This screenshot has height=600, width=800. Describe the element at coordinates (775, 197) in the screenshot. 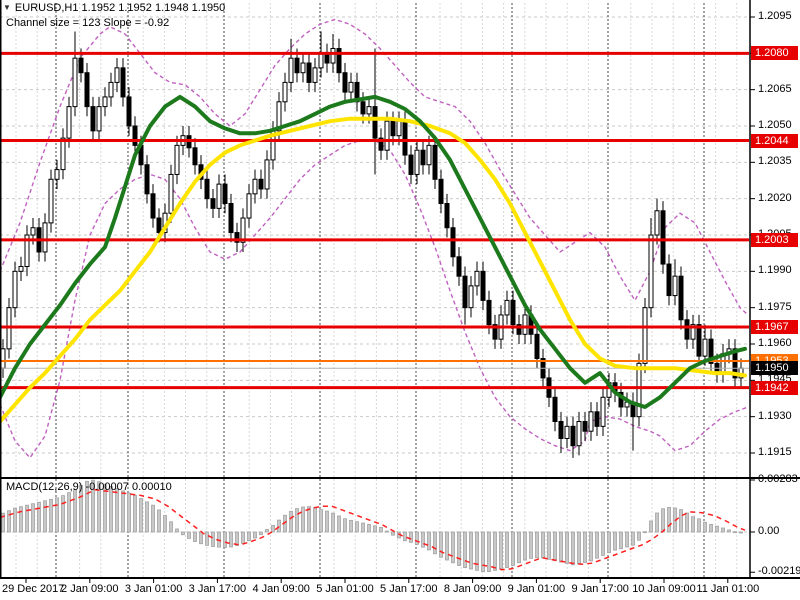

I see `price-tick-label: 1.2020` at that location.